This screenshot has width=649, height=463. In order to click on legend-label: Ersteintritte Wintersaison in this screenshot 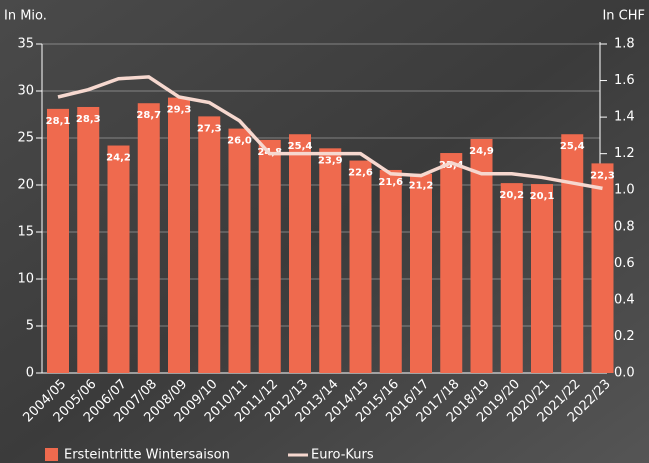, I will do `click(147, 455)`.